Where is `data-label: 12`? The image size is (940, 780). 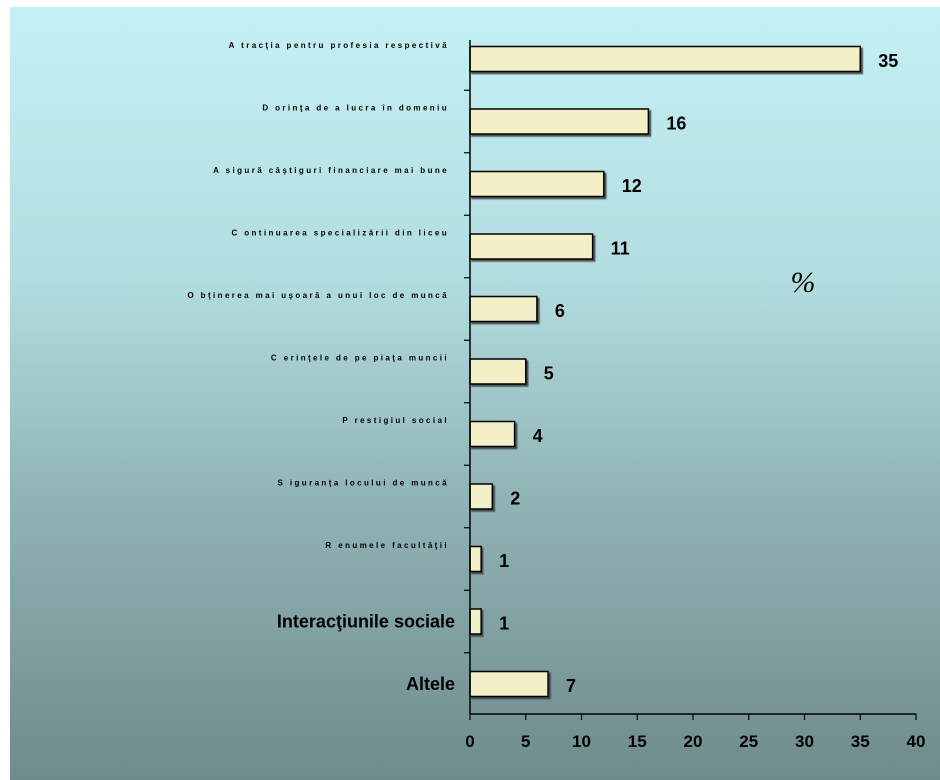 data-label: 12 is located at coordinates (632, 186).